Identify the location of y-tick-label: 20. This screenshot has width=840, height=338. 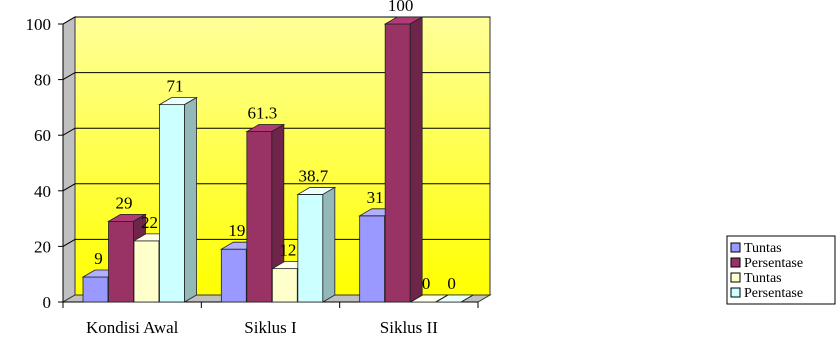
(42, 246).